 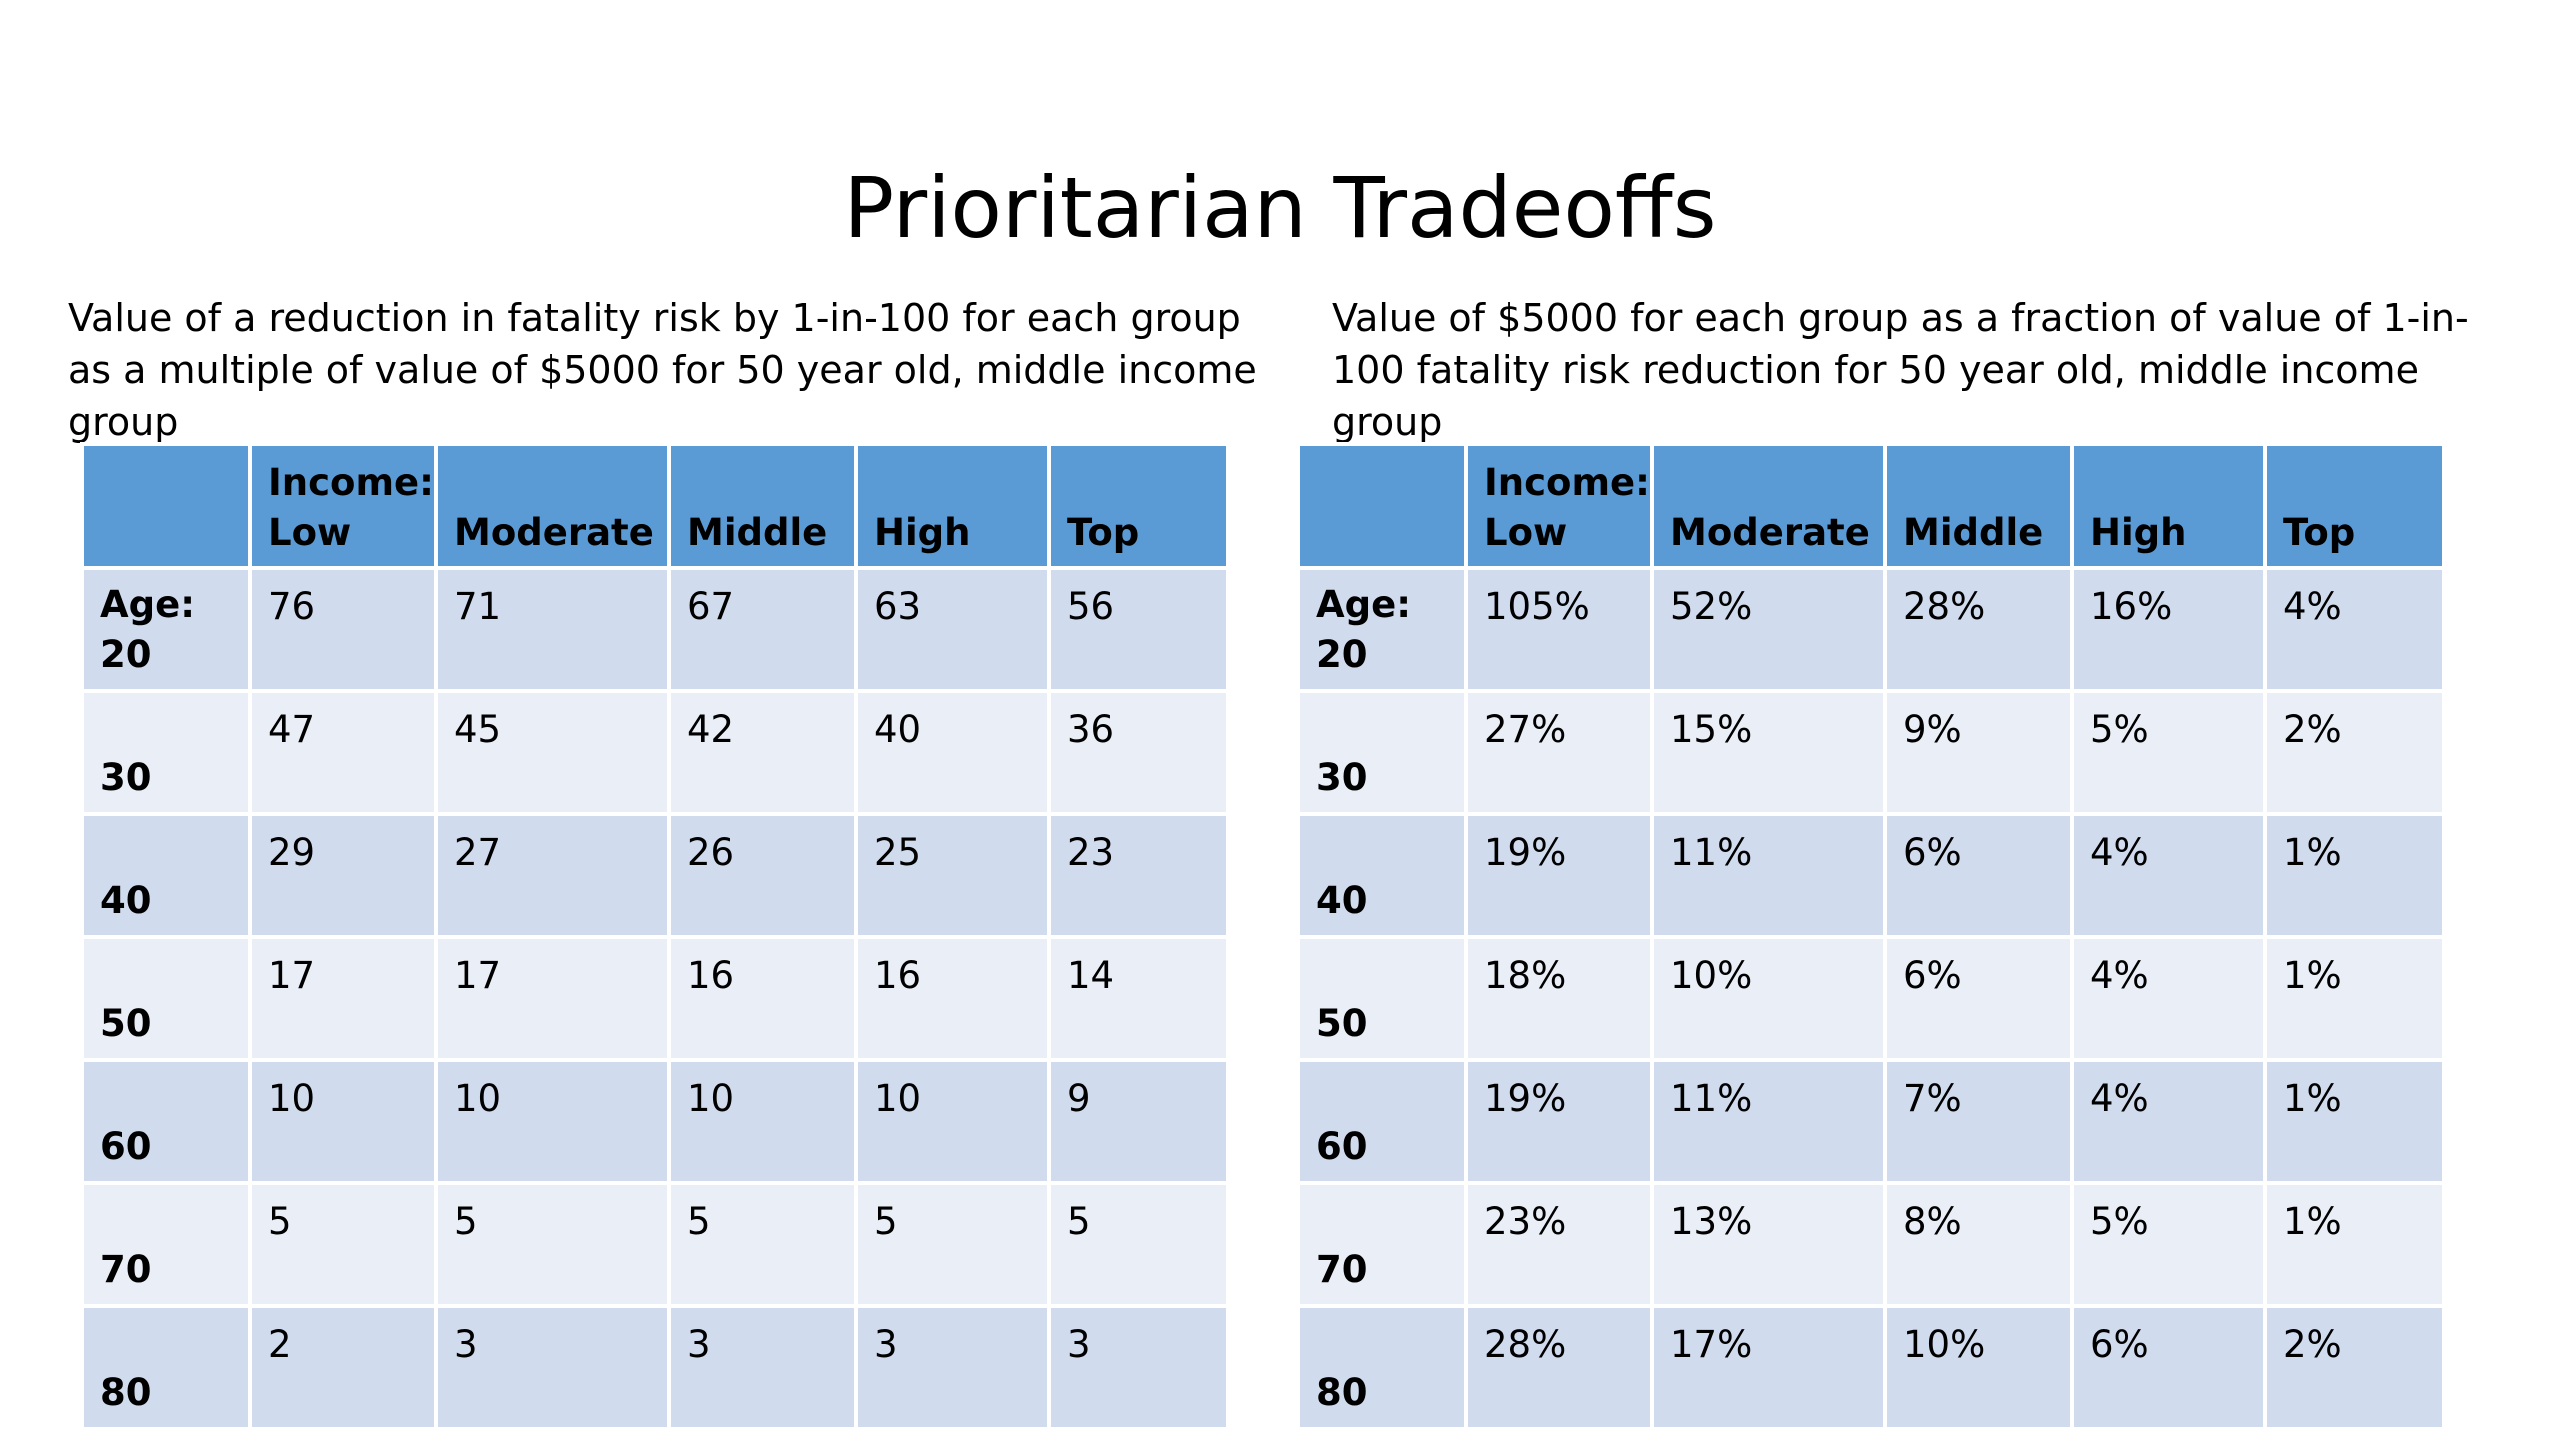 I want to click on table-row: 50 18% 10% 6% 4% 1%, so click(x=1871, y=998).